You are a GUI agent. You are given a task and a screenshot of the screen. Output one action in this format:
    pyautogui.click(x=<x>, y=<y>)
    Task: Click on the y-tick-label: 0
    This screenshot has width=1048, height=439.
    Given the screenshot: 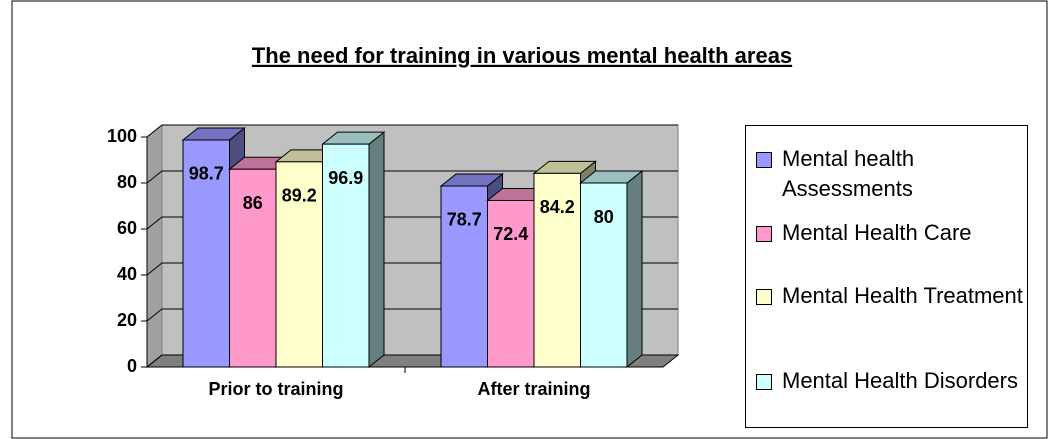 What is the action you would take?
    pyautogui.click(x=132, y=366)
    